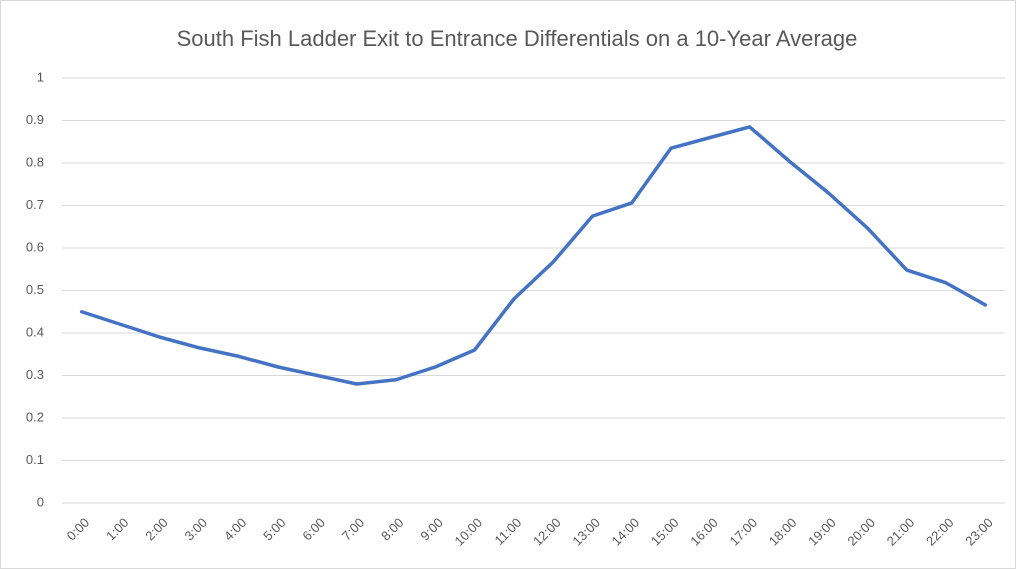  What do you see at coordinates (35, 161) in the screenshot?
I see `y-tick-label: 0.8` at bounding box center [35, 161].